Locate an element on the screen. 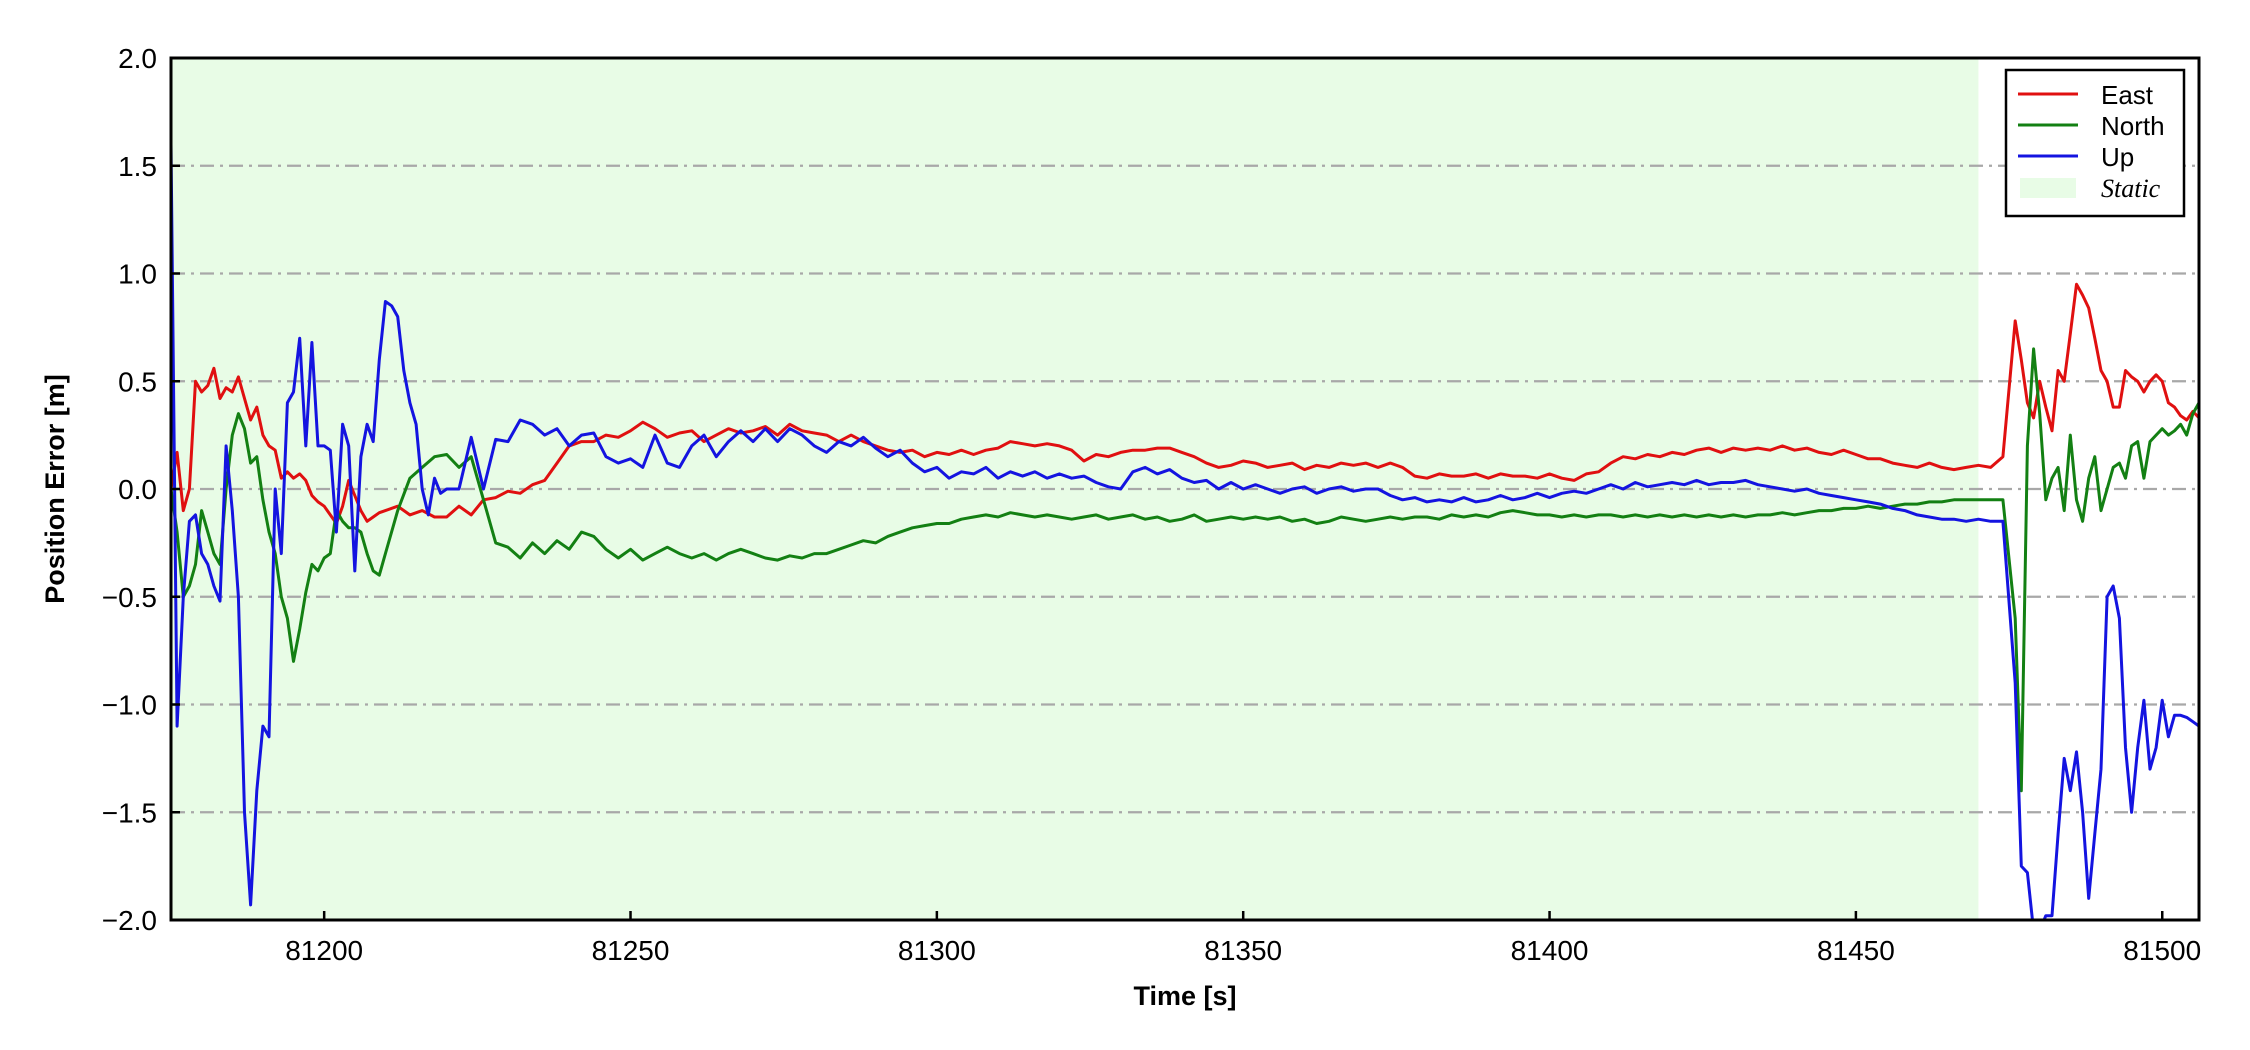 The width and height of the screenshot is (2250, 1050). y-axis-title: Position Error [m] is located at coordinates (55, 489).